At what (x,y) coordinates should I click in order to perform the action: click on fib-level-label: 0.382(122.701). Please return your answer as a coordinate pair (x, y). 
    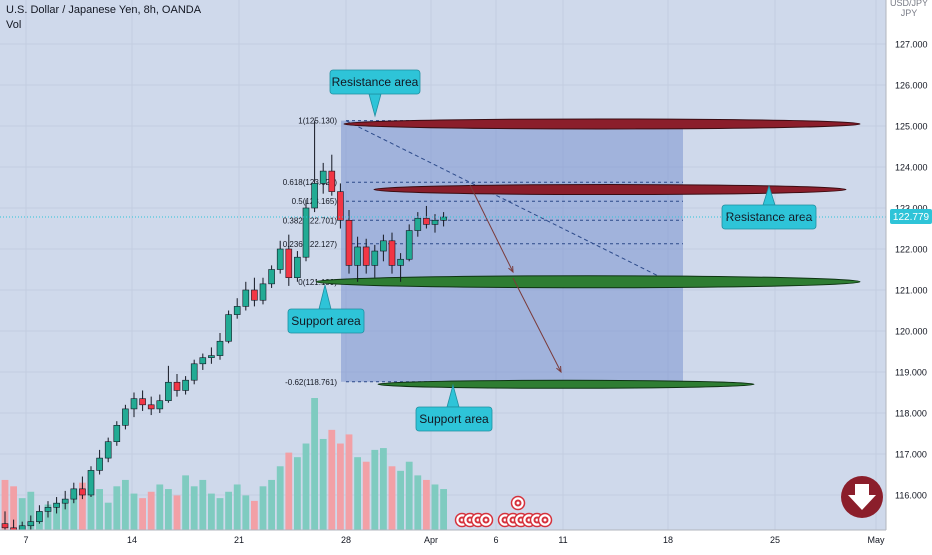
    Looking at the image, I should click on (310, 220).